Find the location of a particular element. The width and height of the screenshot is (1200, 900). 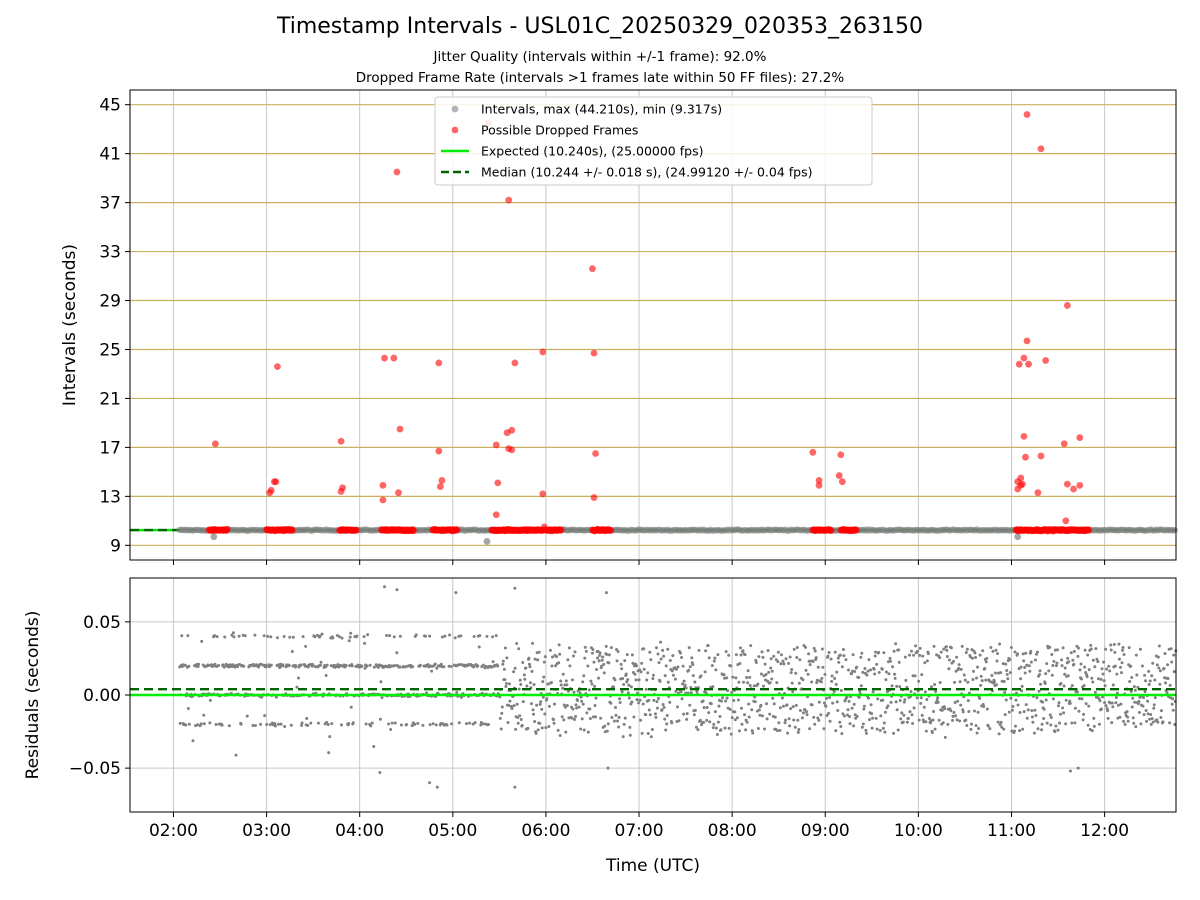

y-tick-label: 37 is located at coordinates (110, 204).